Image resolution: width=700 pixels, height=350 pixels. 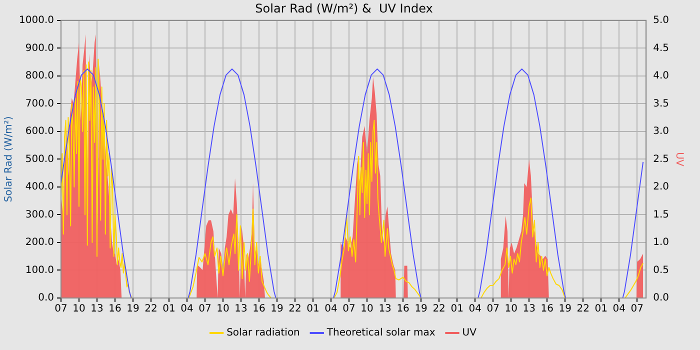 I want to click on chart-title: Solar Rad (W/m²) & UV Index, so click(x=344, y=8).